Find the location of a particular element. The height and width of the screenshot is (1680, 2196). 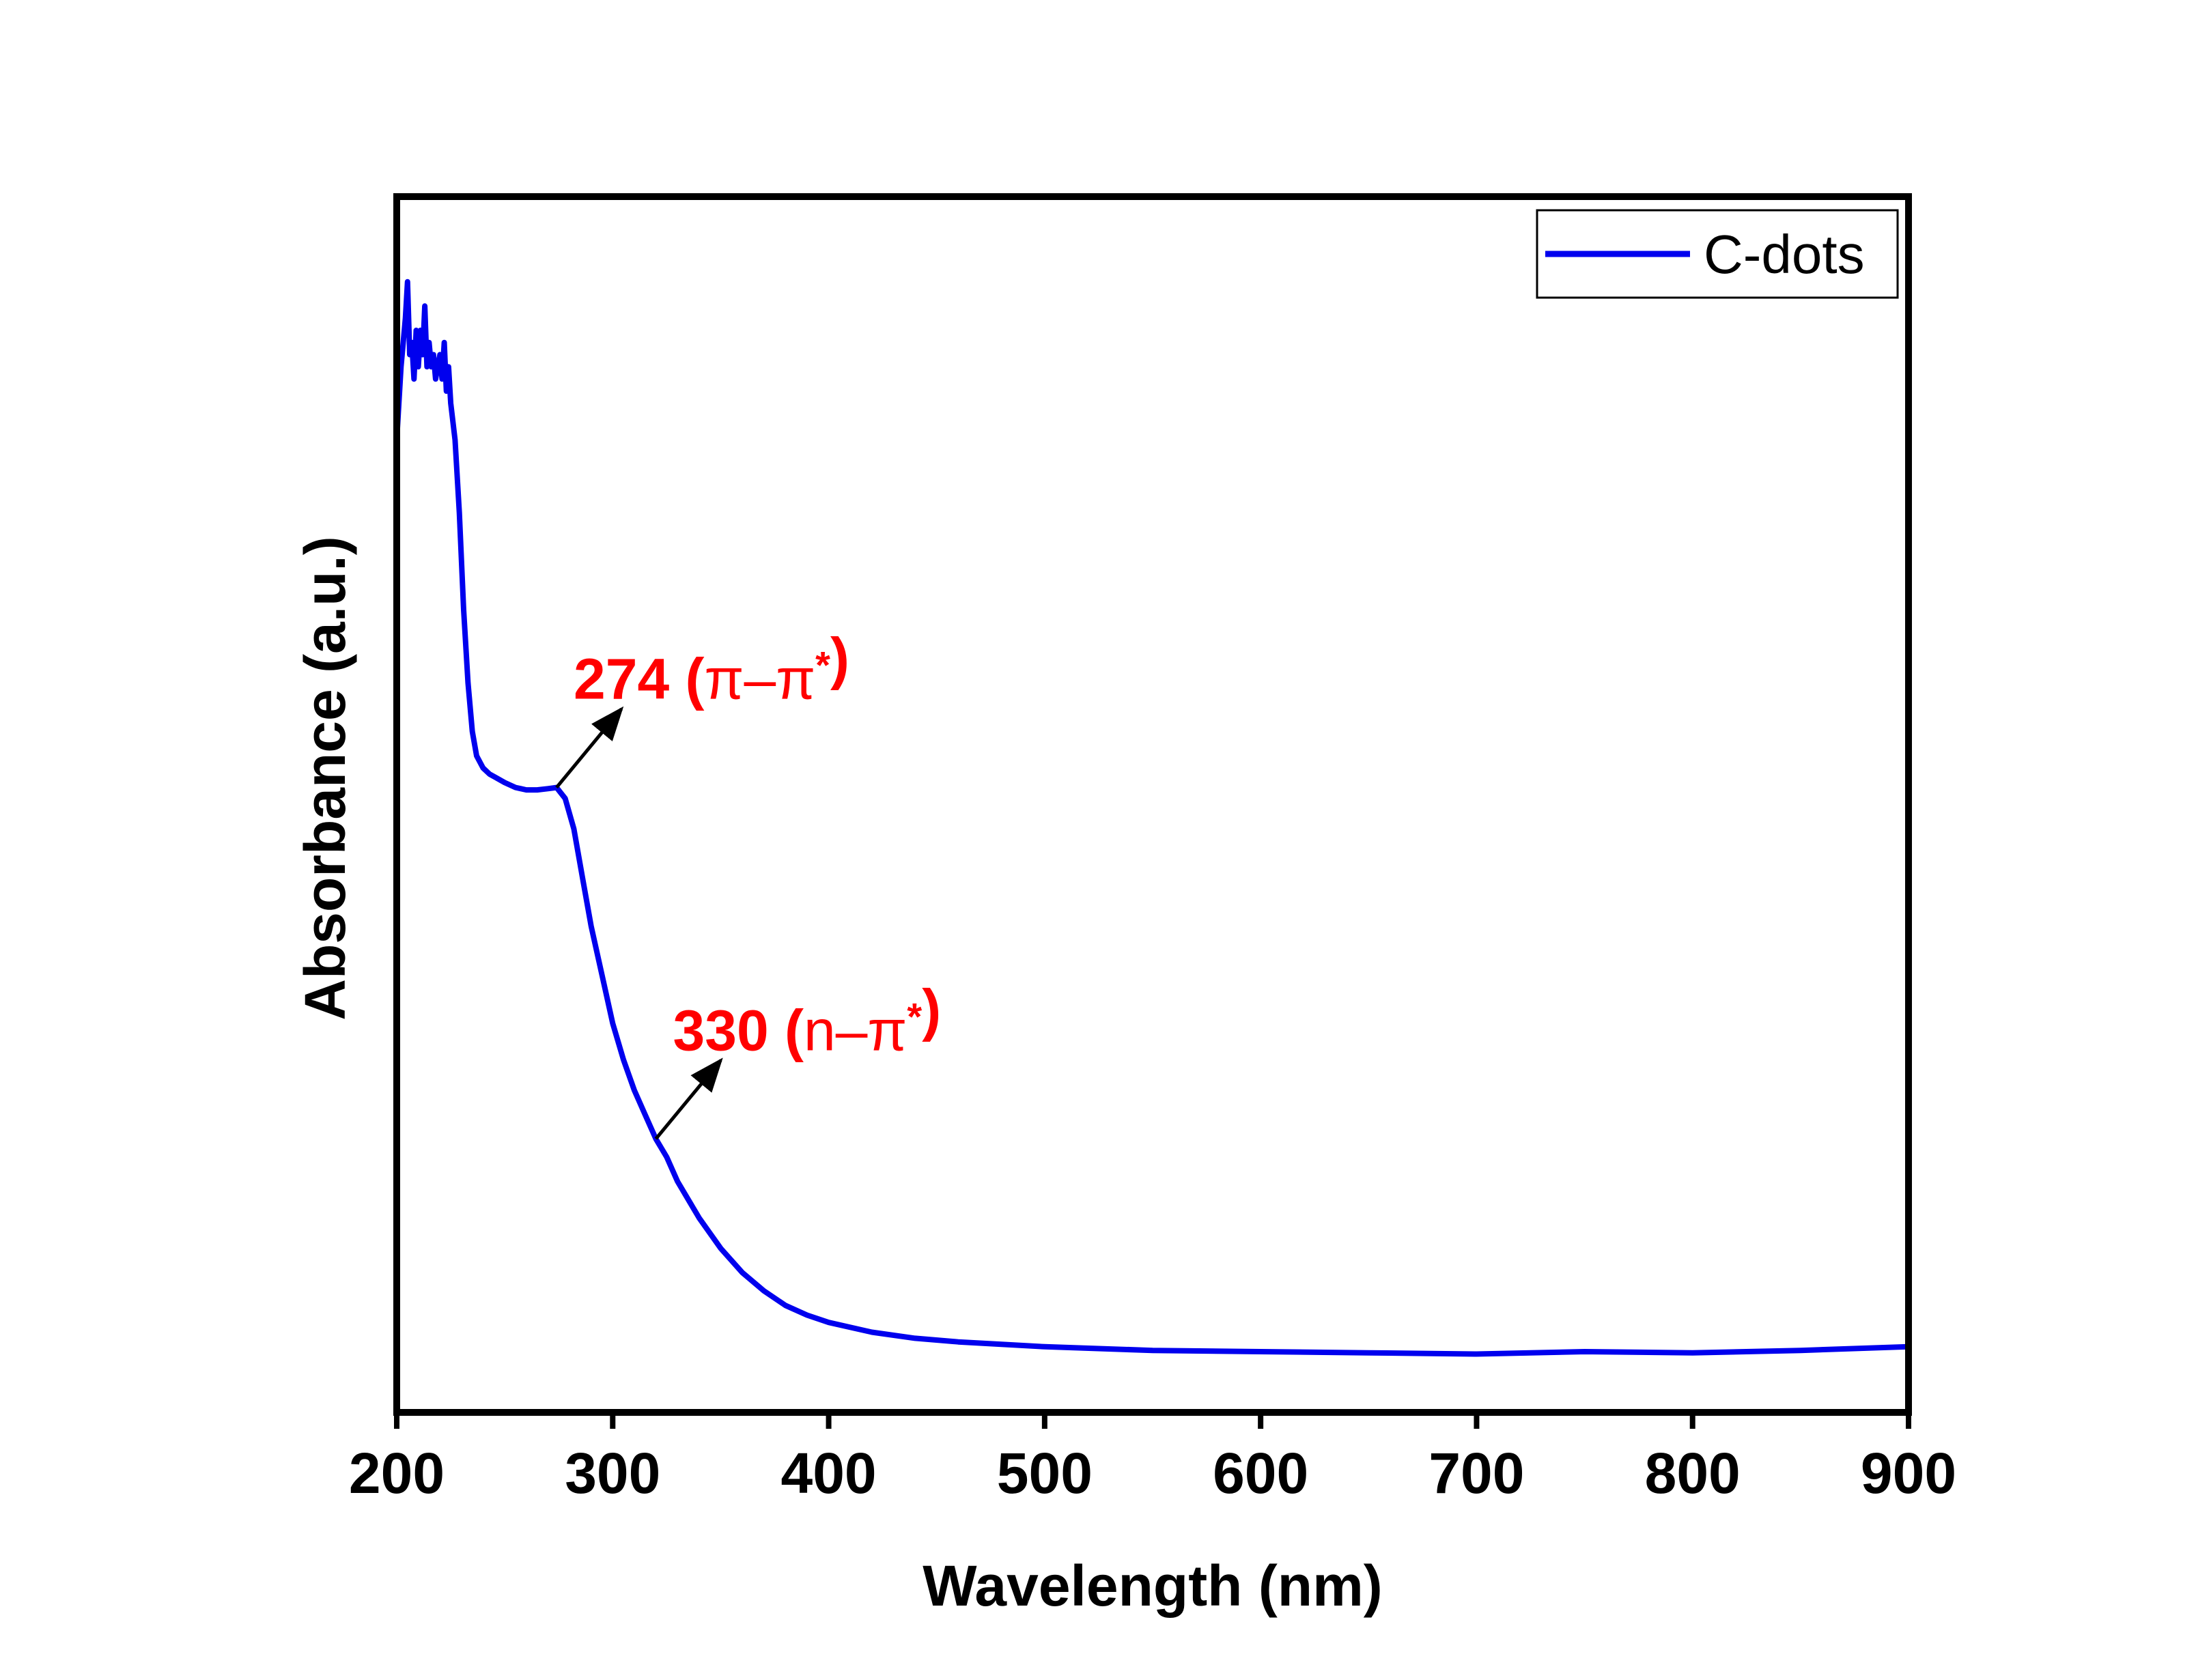

annotation-text-part: 330 is located at coordinates (721, 1030).